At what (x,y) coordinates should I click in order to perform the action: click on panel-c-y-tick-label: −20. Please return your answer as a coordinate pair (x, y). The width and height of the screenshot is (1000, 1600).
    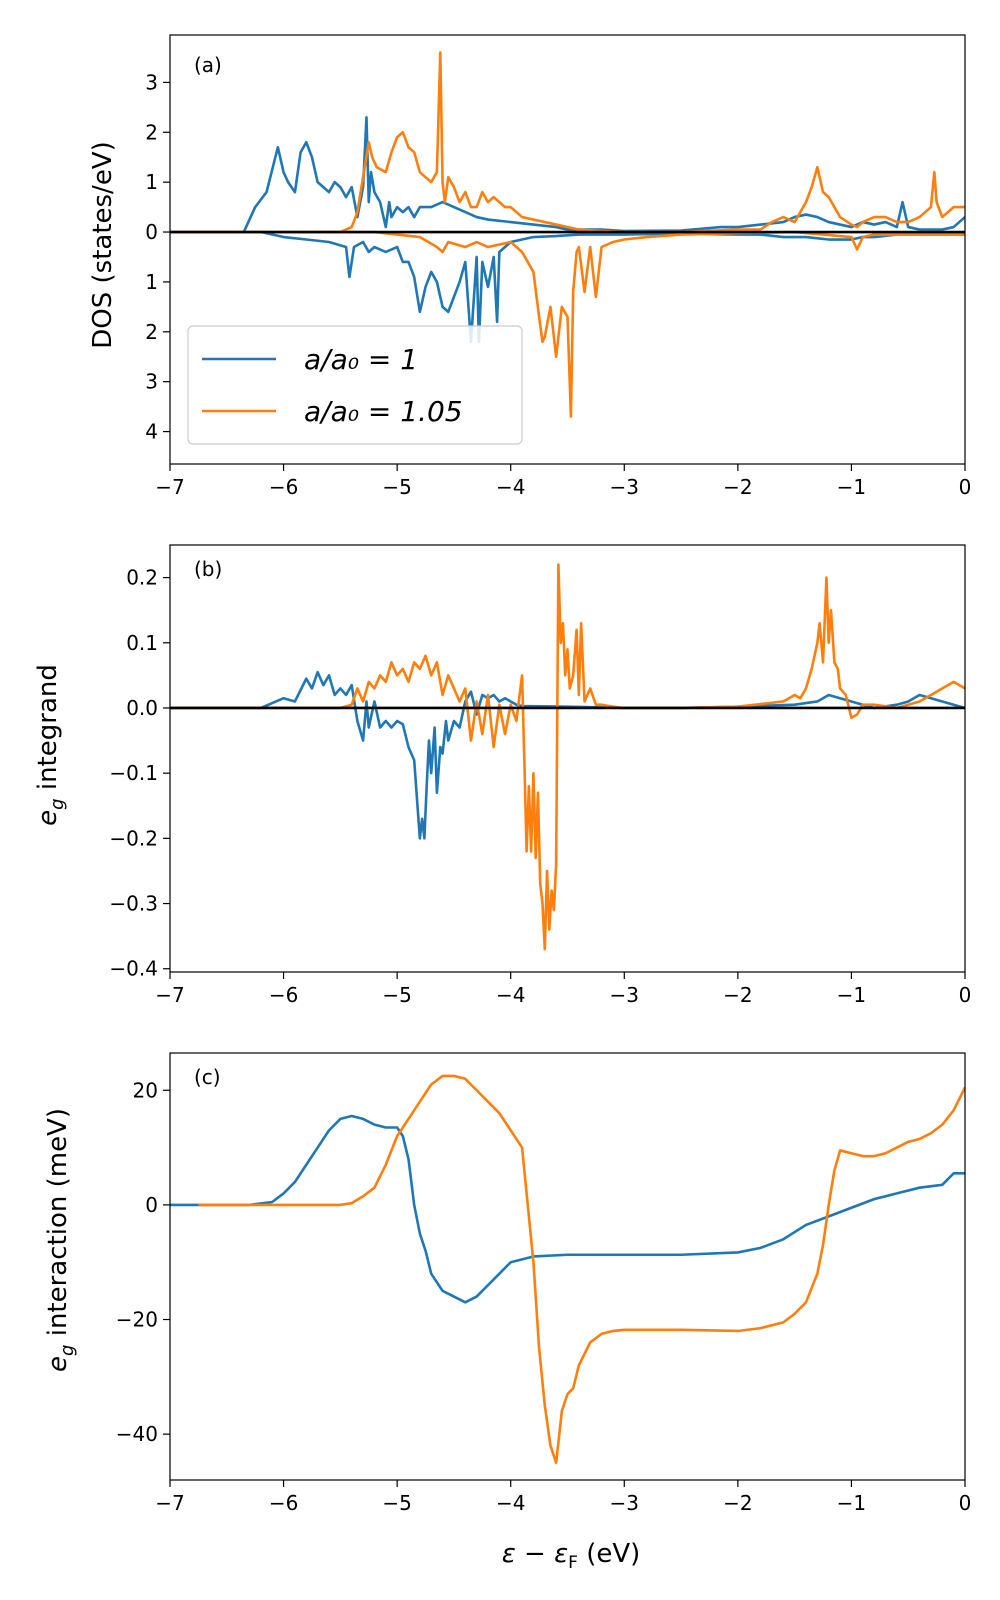
    Looking at the image, I should click on (137, 1320).